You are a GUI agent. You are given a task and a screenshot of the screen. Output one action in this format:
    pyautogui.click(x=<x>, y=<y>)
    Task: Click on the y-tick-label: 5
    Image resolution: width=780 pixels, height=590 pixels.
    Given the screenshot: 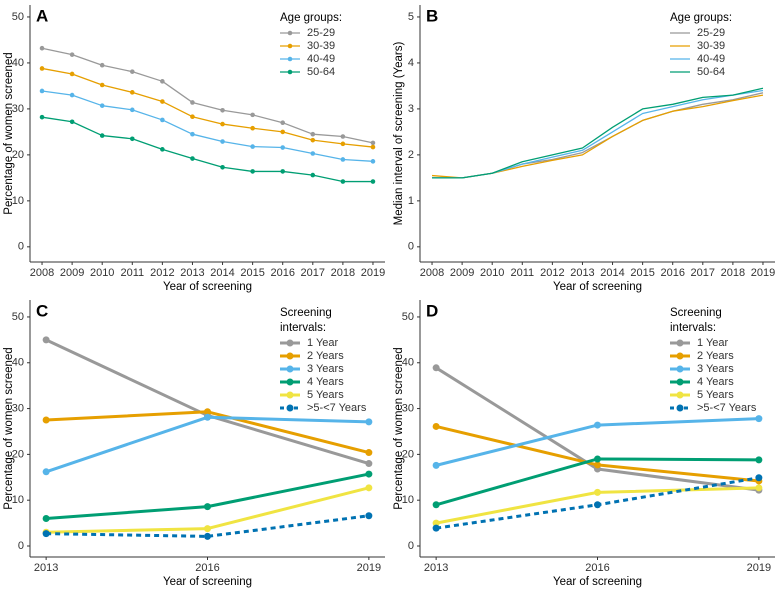 What is the action you would take?
    pyautogui.click(x=411, y=17)
    